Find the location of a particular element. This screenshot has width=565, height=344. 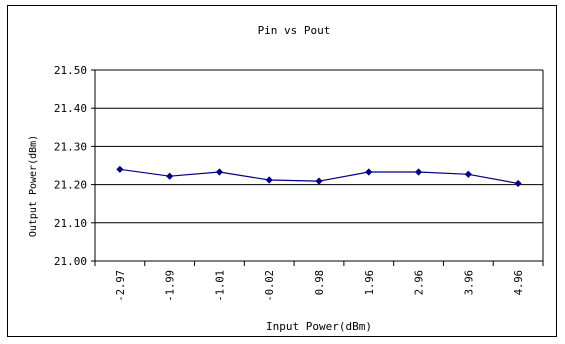

y-tick-label: 21.30 is located at coordinates (70, 146).